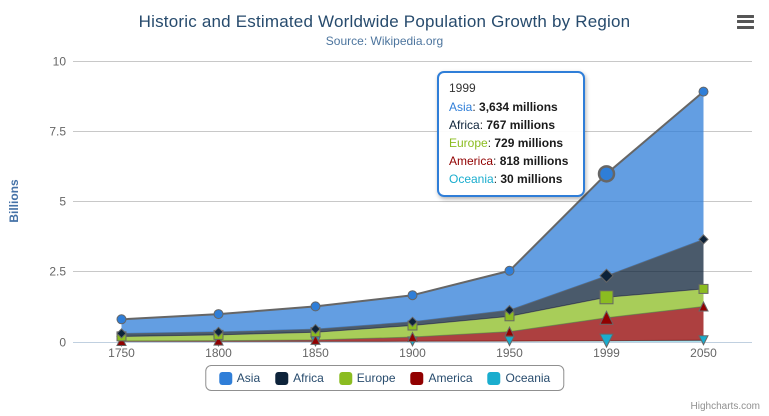 This screenshot has width=769, height=416. What do you see at coordinates (468, 143) in the screenshot?
I see `tooltip-series-name: Europe` at bounding box center [468, 143].